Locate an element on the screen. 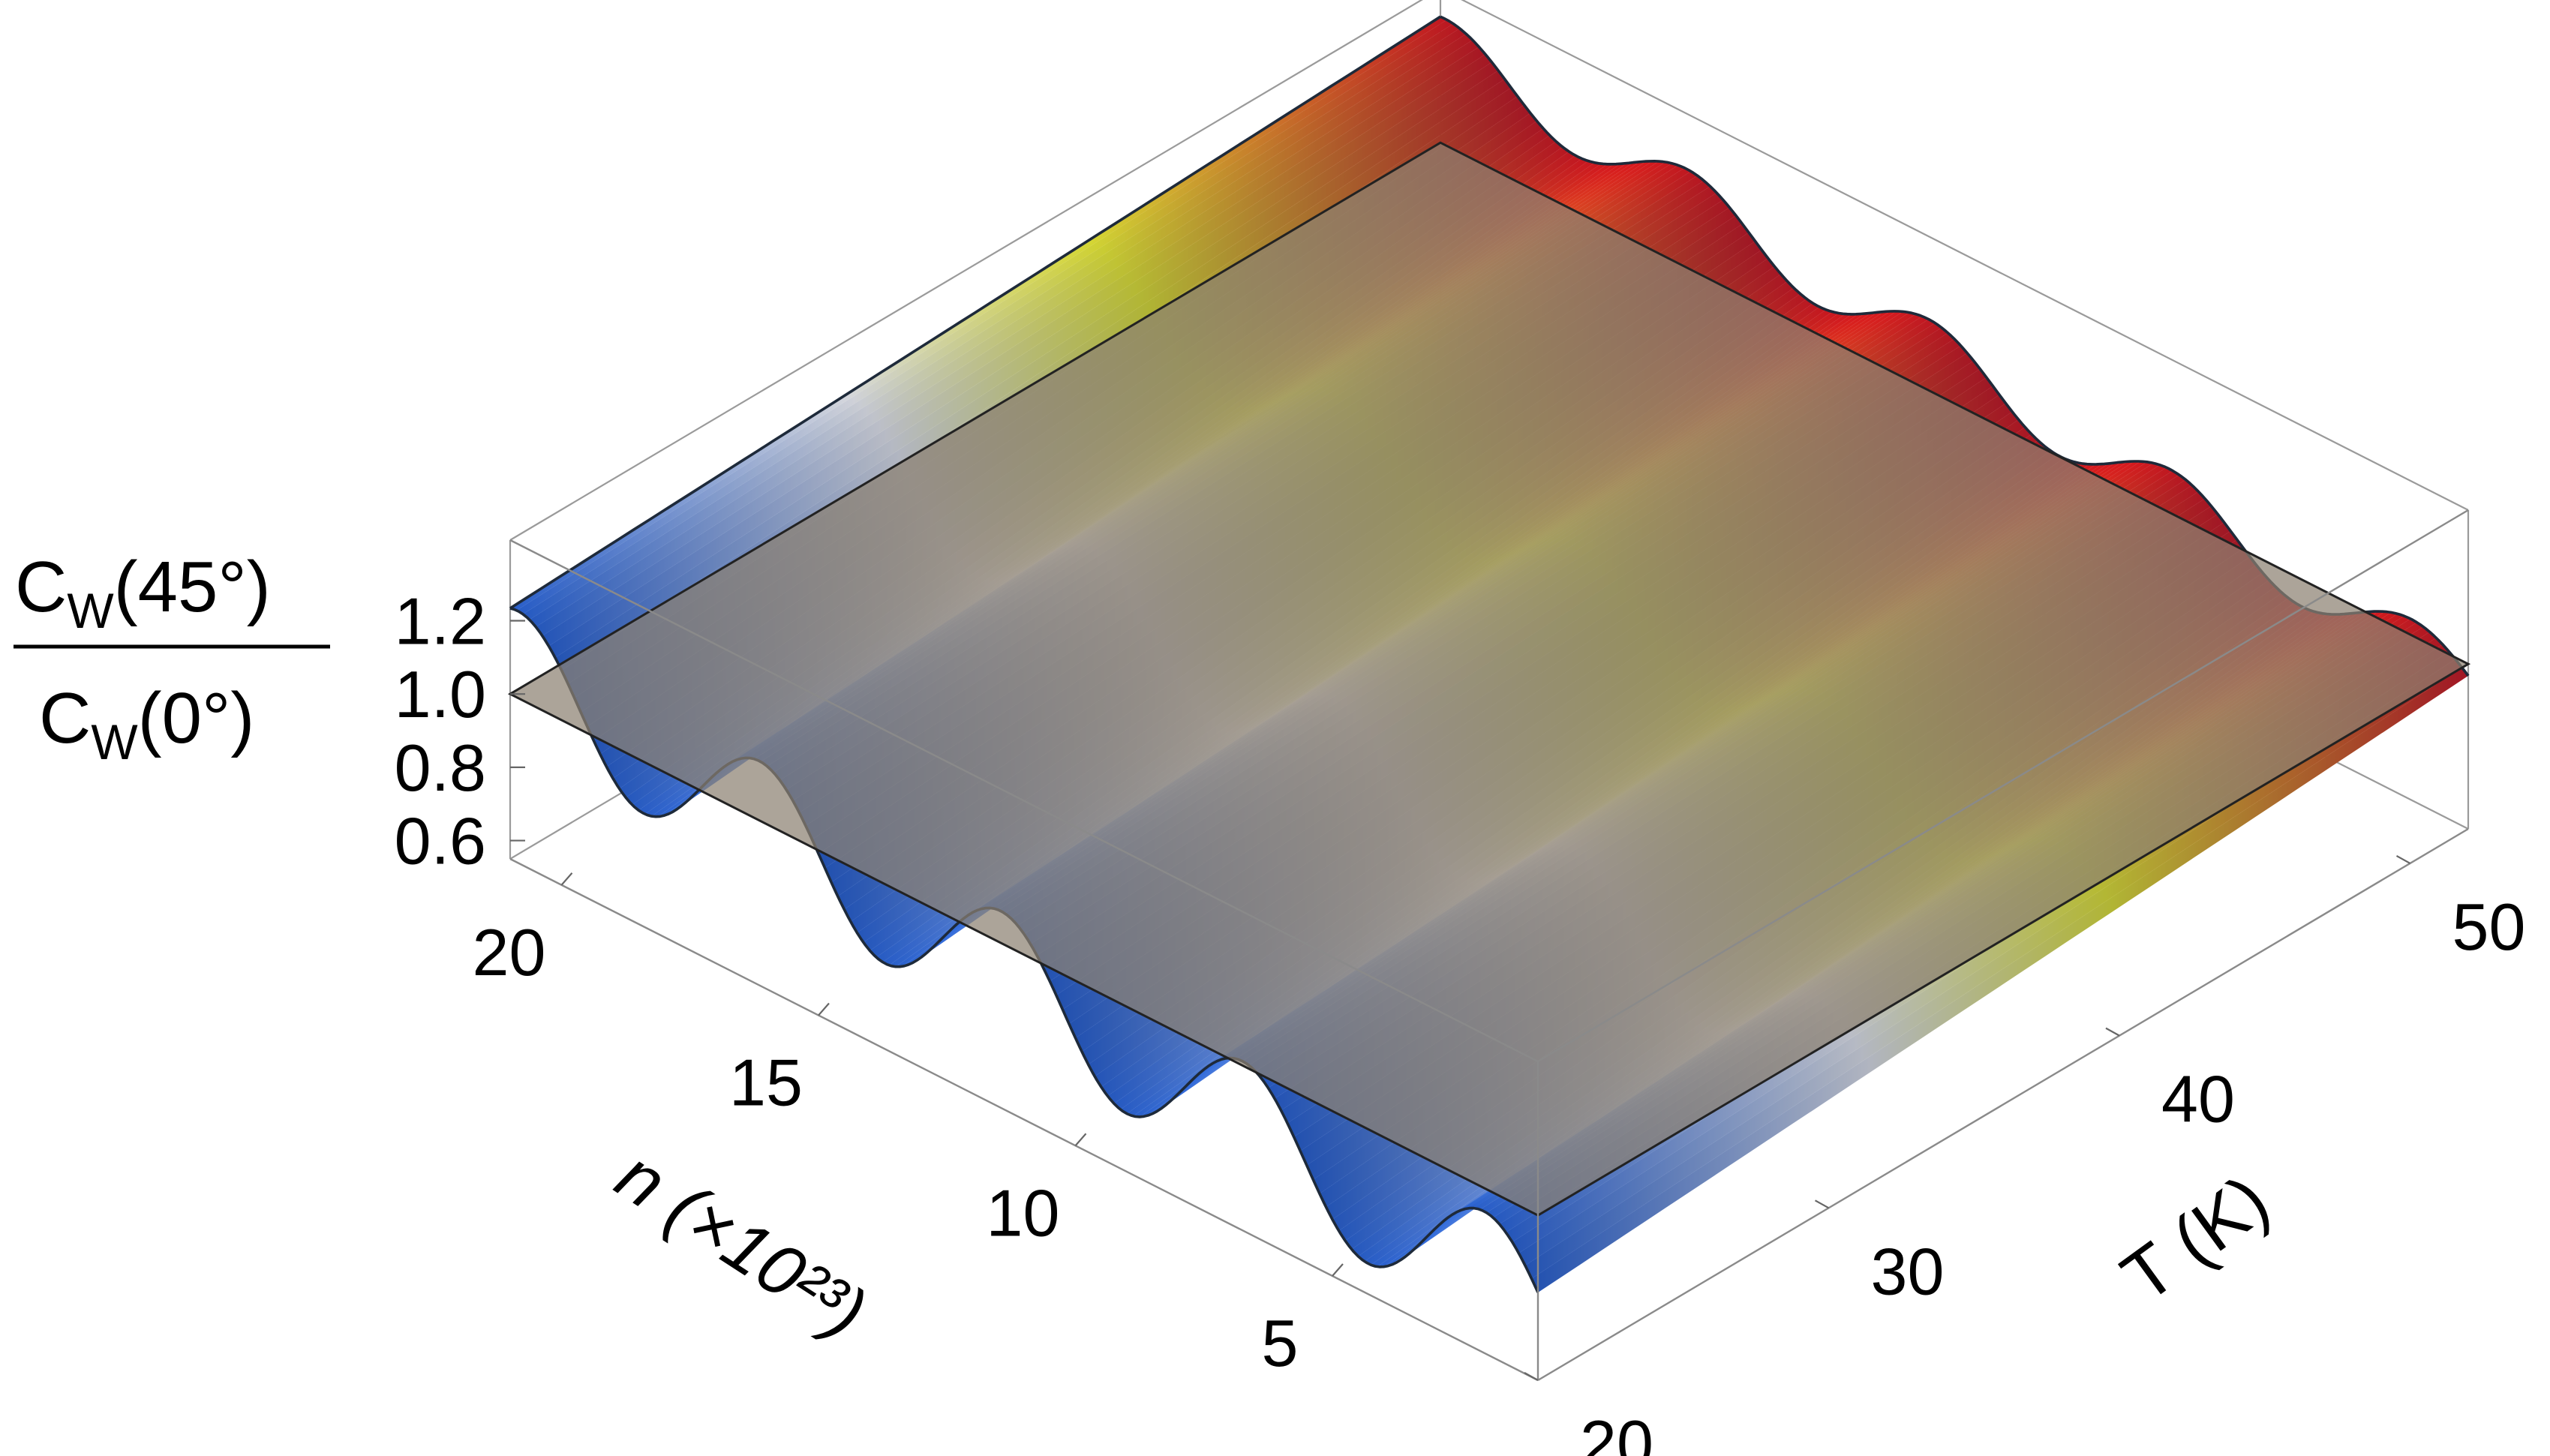  surface-strip is located at coordinates (978, 314).